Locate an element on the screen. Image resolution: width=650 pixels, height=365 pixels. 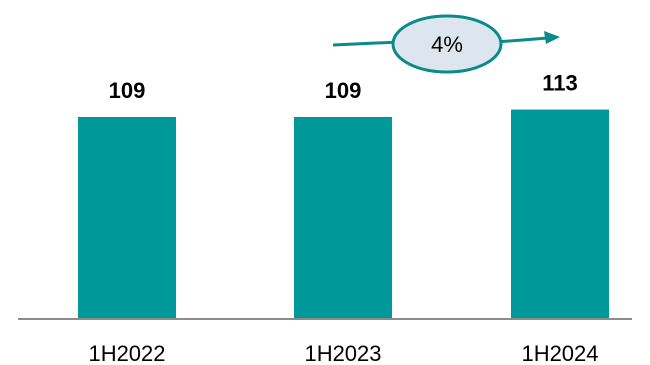
growth-arrow-line is located at coordinates (440, 41).